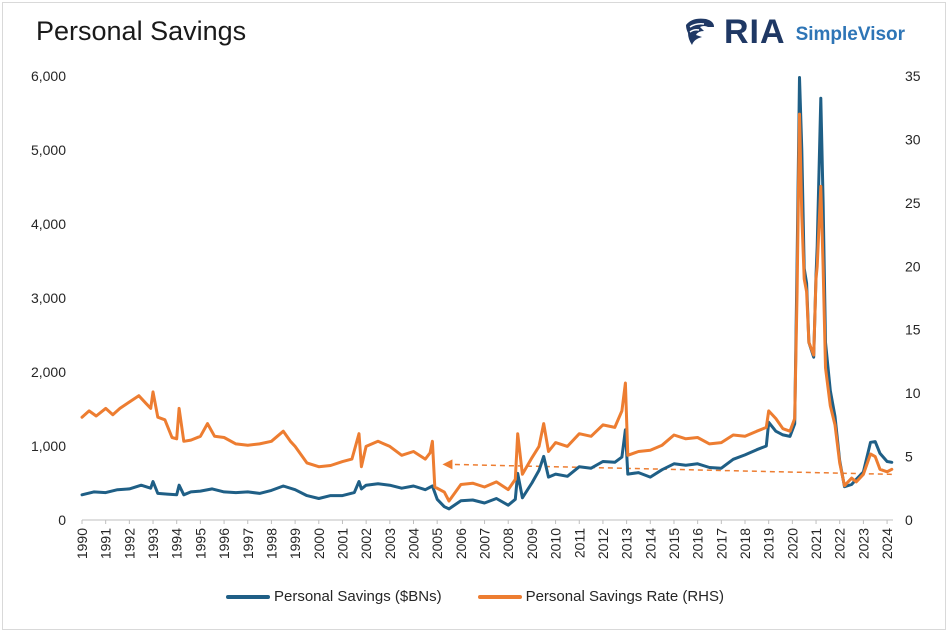 This screenshot has width=950, height=634. What do you see at coordinates (850, 34) in the screenshot?
I see `logo-product-text: SimpleVisor` at bounding box center [850, 34].